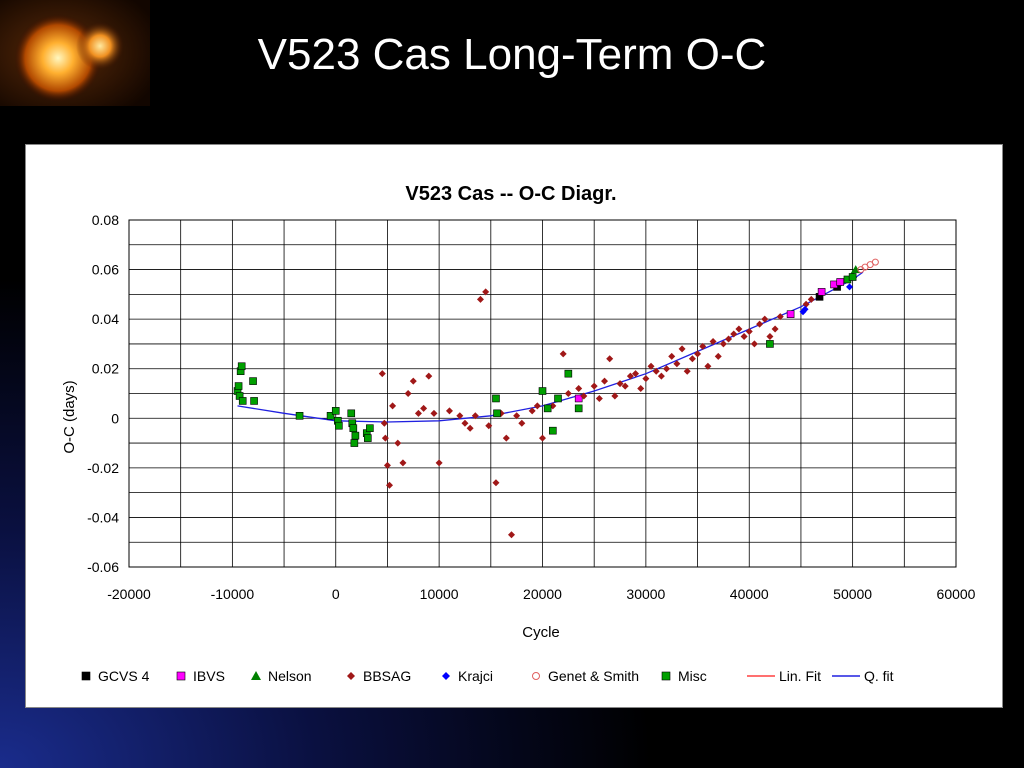 Image resolution: width=1024 pixels, height=768 pixels. Describe the element at coordinates (541, 632) in the screenshot. I see `x-axis-label: Cycle` at that location.